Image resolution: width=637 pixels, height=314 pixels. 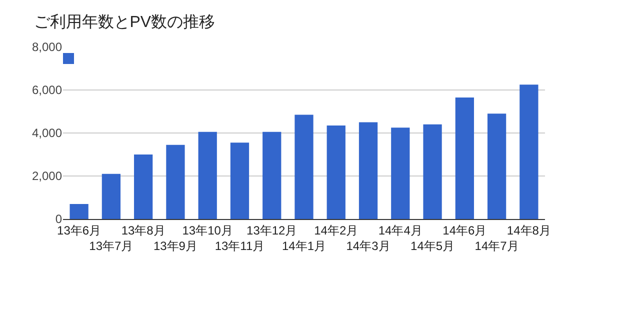 What do you see at coordinates (272, 230) in the screenshot?
I see `x-tick-label: 13年12月` at bounding box center [272, 230].